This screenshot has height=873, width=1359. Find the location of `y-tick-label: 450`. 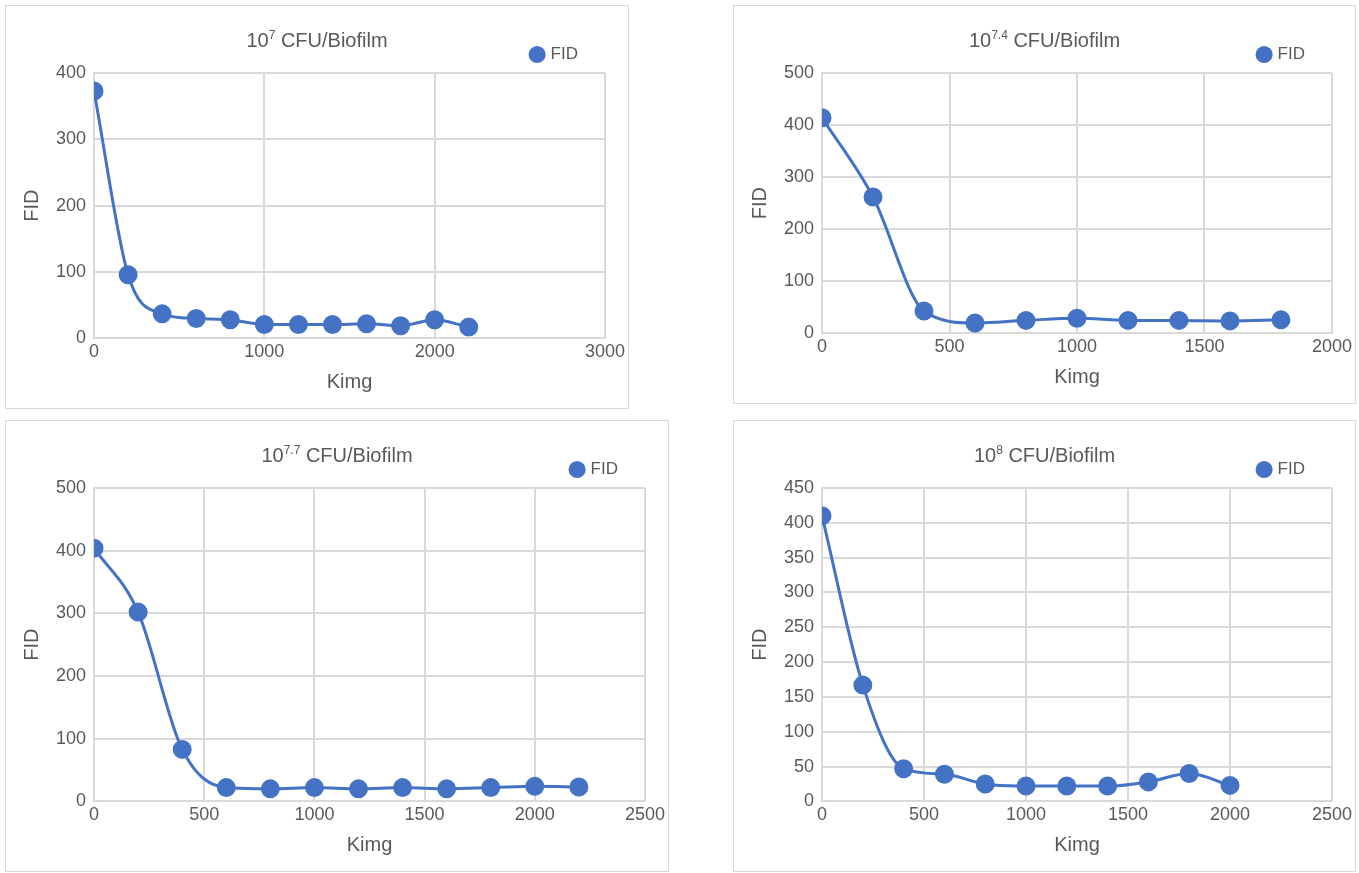

y-tick-label: 450 is located at coordinates (799, 486).